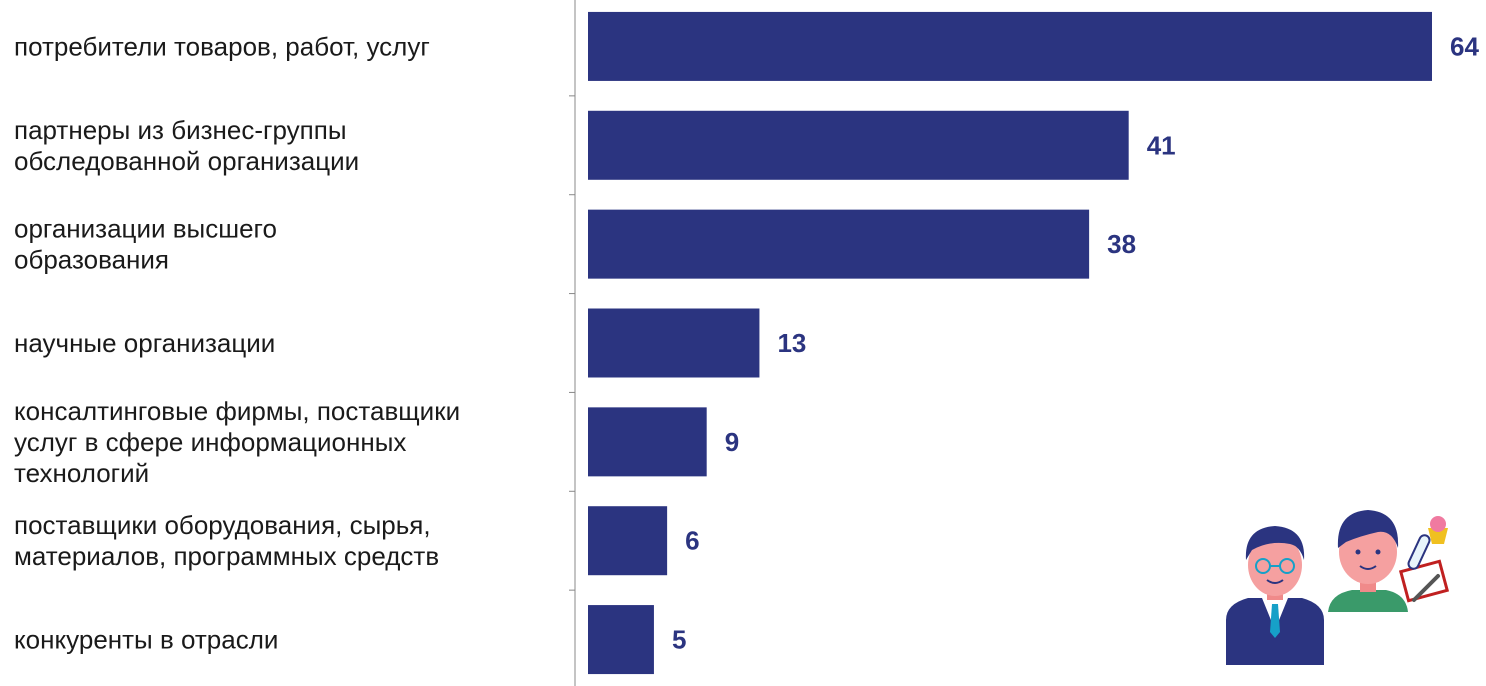 The image size is (1486, 686). What do you see at coordinates (1368, 529) in the screenshot?
I see `right-person-hair` at bounding box center [1368, 529].